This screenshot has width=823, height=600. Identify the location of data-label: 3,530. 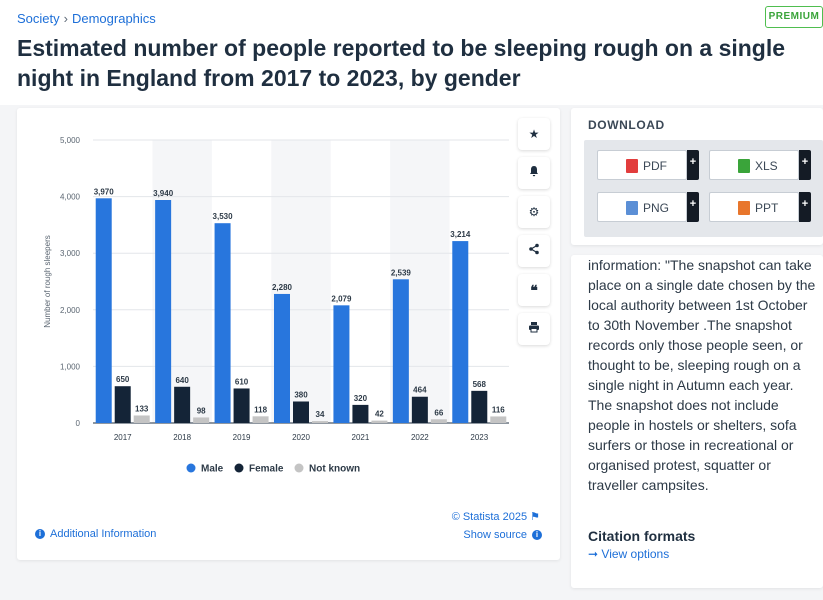
(223, 216).